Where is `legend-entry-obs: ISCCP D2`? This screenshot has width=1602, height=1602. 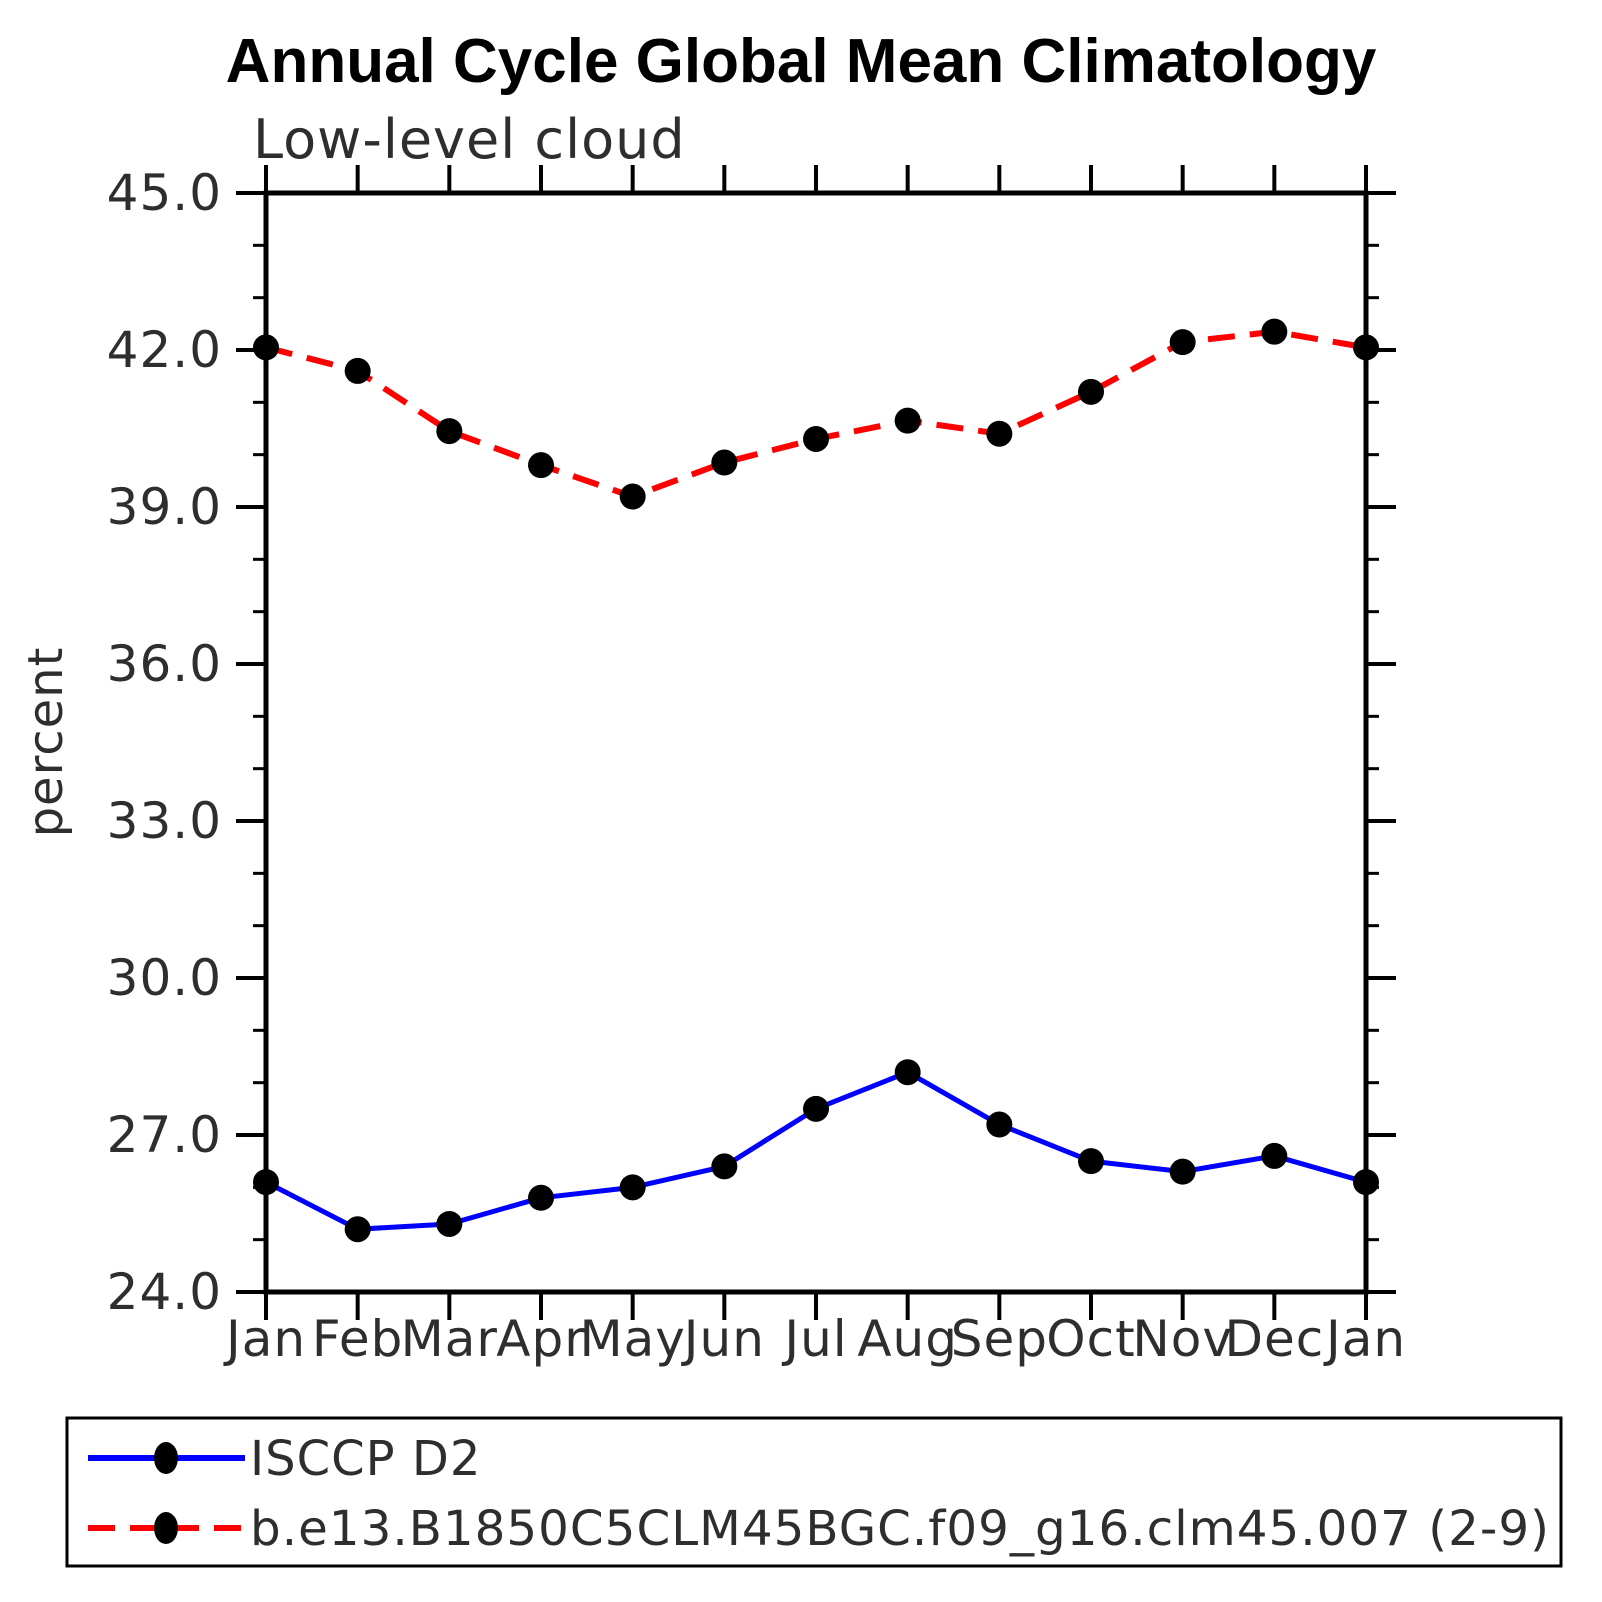 legend-entry-obs: ISCCP D2 is located at coordinates (284, 1459).